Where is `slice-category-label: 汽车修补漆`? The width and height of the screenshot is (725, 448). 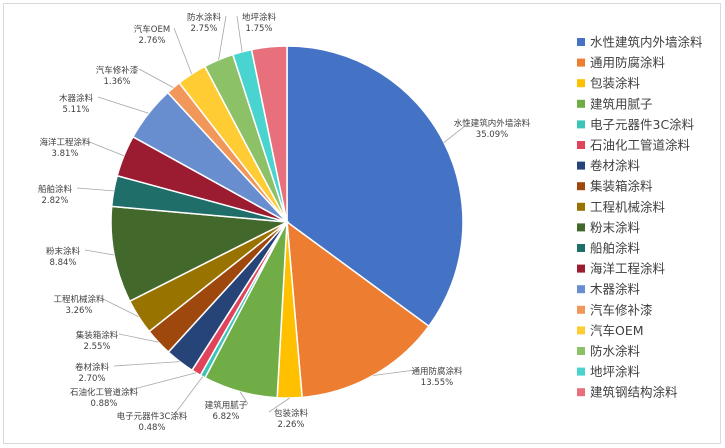
slice-category-label: 汽车修补漆 is located at coordinates (117, 70).